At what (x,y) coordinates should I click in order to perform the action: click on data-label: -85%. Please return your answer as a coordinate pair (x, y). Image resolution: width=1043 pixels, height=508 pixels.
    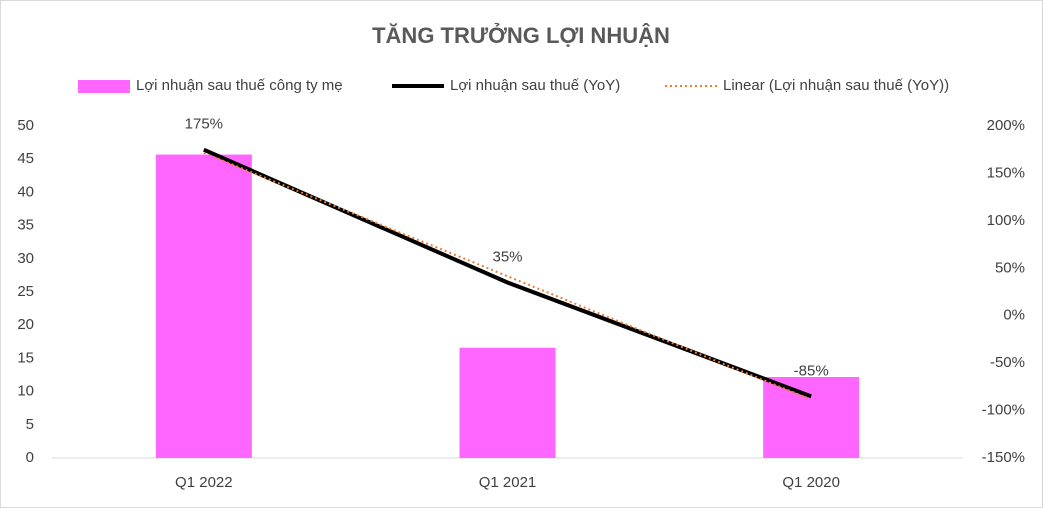
    Looking at the image, I should click on (811, 370).